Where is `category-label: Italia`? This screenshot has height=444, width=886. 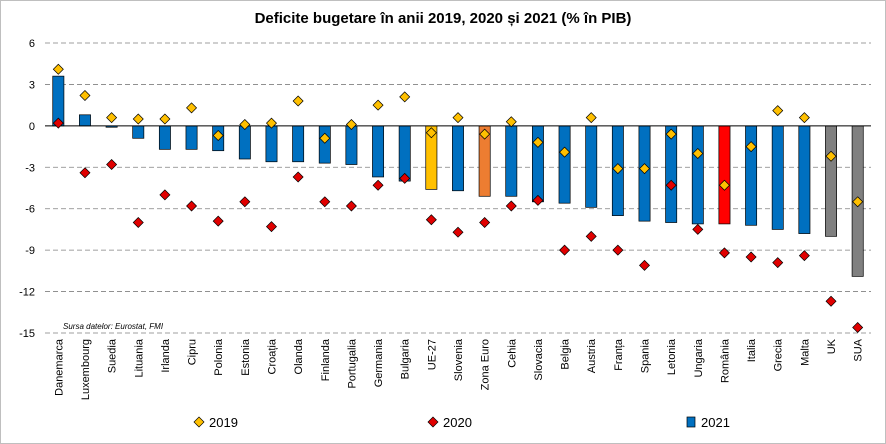
category-label: Italia is located at coordinates (752, 350).